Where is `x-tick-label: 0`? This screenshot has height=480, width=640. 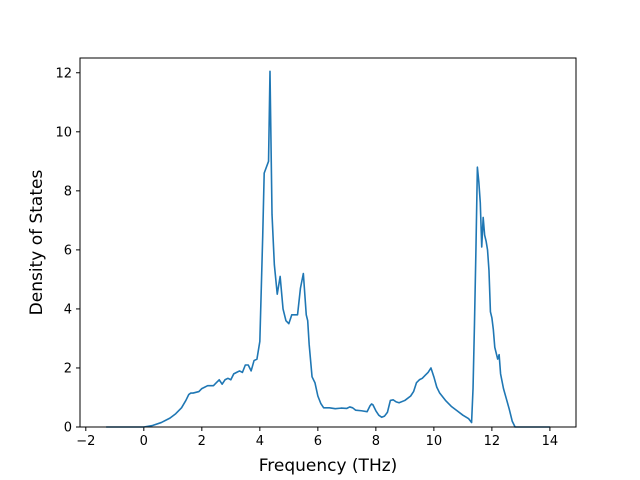 x-tick-label: 0 is located at coordinates (144, 441).